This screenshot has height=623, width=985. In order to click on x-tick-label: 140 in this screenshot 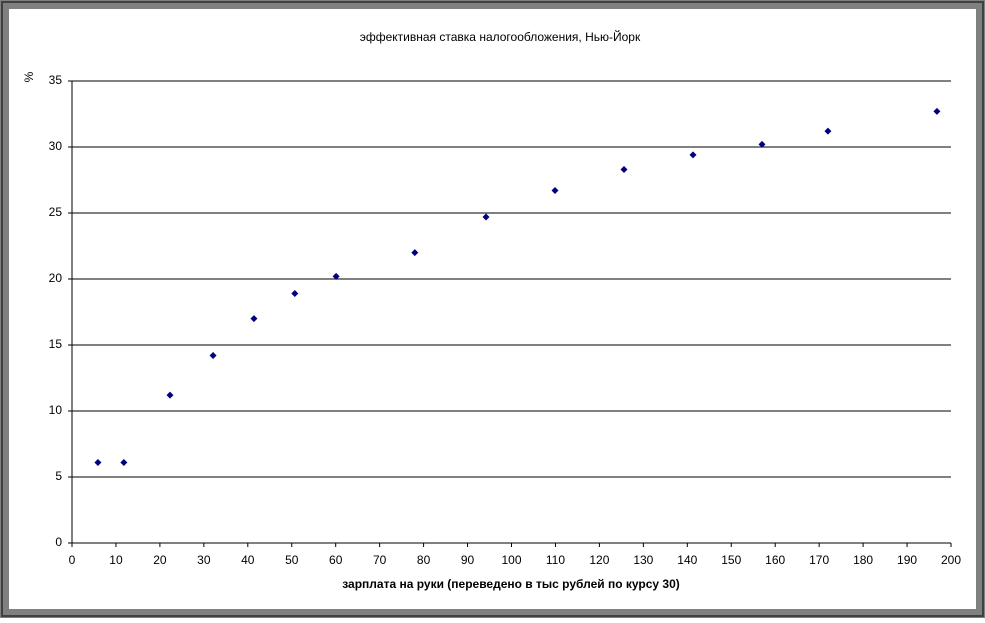, I will do `click(687, 560)`.